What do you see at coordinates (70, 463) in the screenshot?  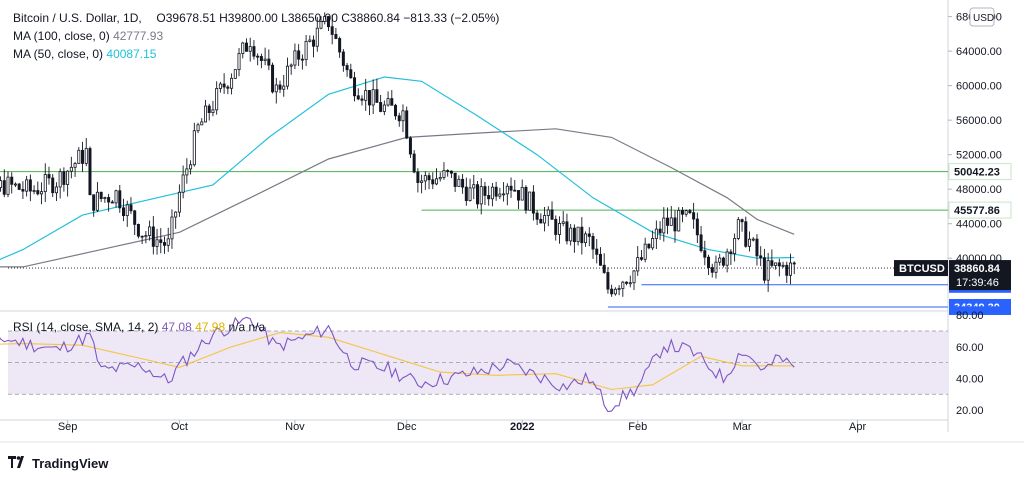 I see `tradingview-logo-text: TradingView` at bounding box center [70, 463].